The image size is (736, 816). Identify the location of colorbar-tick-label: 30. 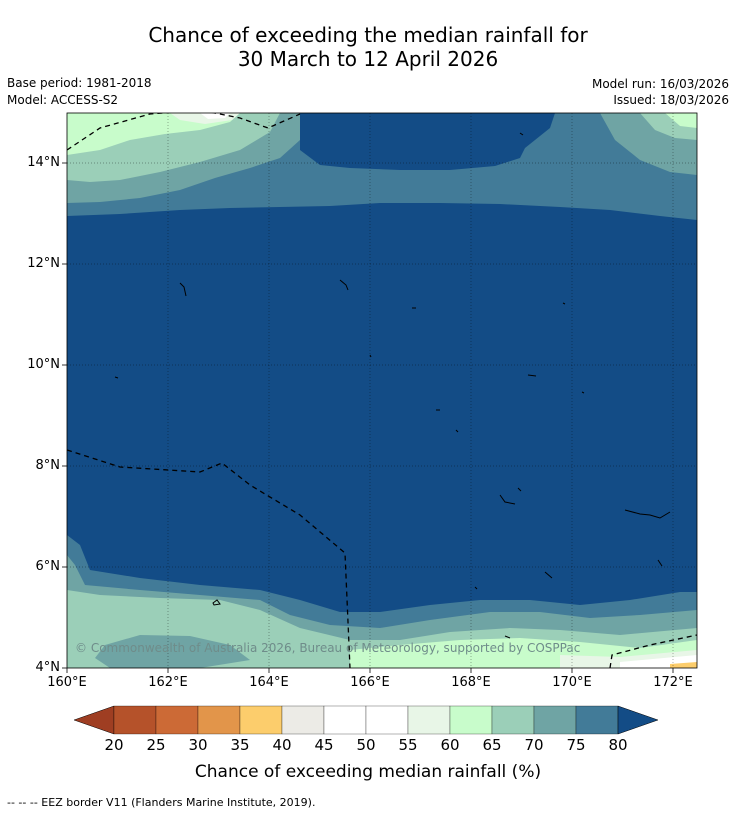
(198, 745).